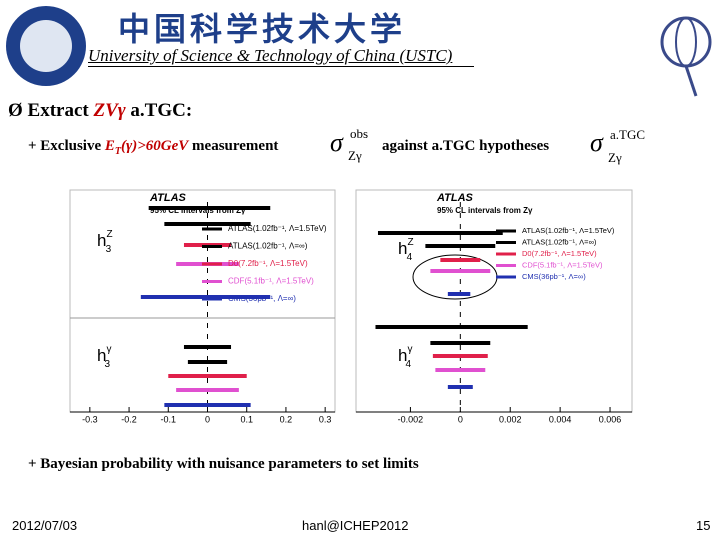 This screenshot has width=720, height=540. What do you see at coordinates (411, 419) in the screenshot?
I see `x-tick-label: -0.002` at bounding box center [411, 419].